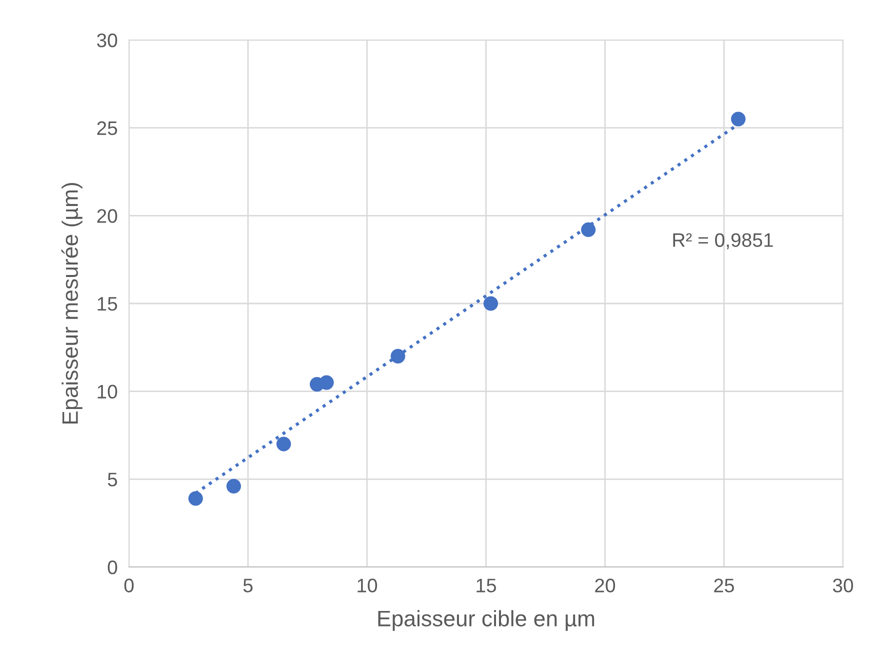 Image resolution: width=873 pixels, height=668 pixels. I want to click on y-tick-label: 0, so click(113, 567).